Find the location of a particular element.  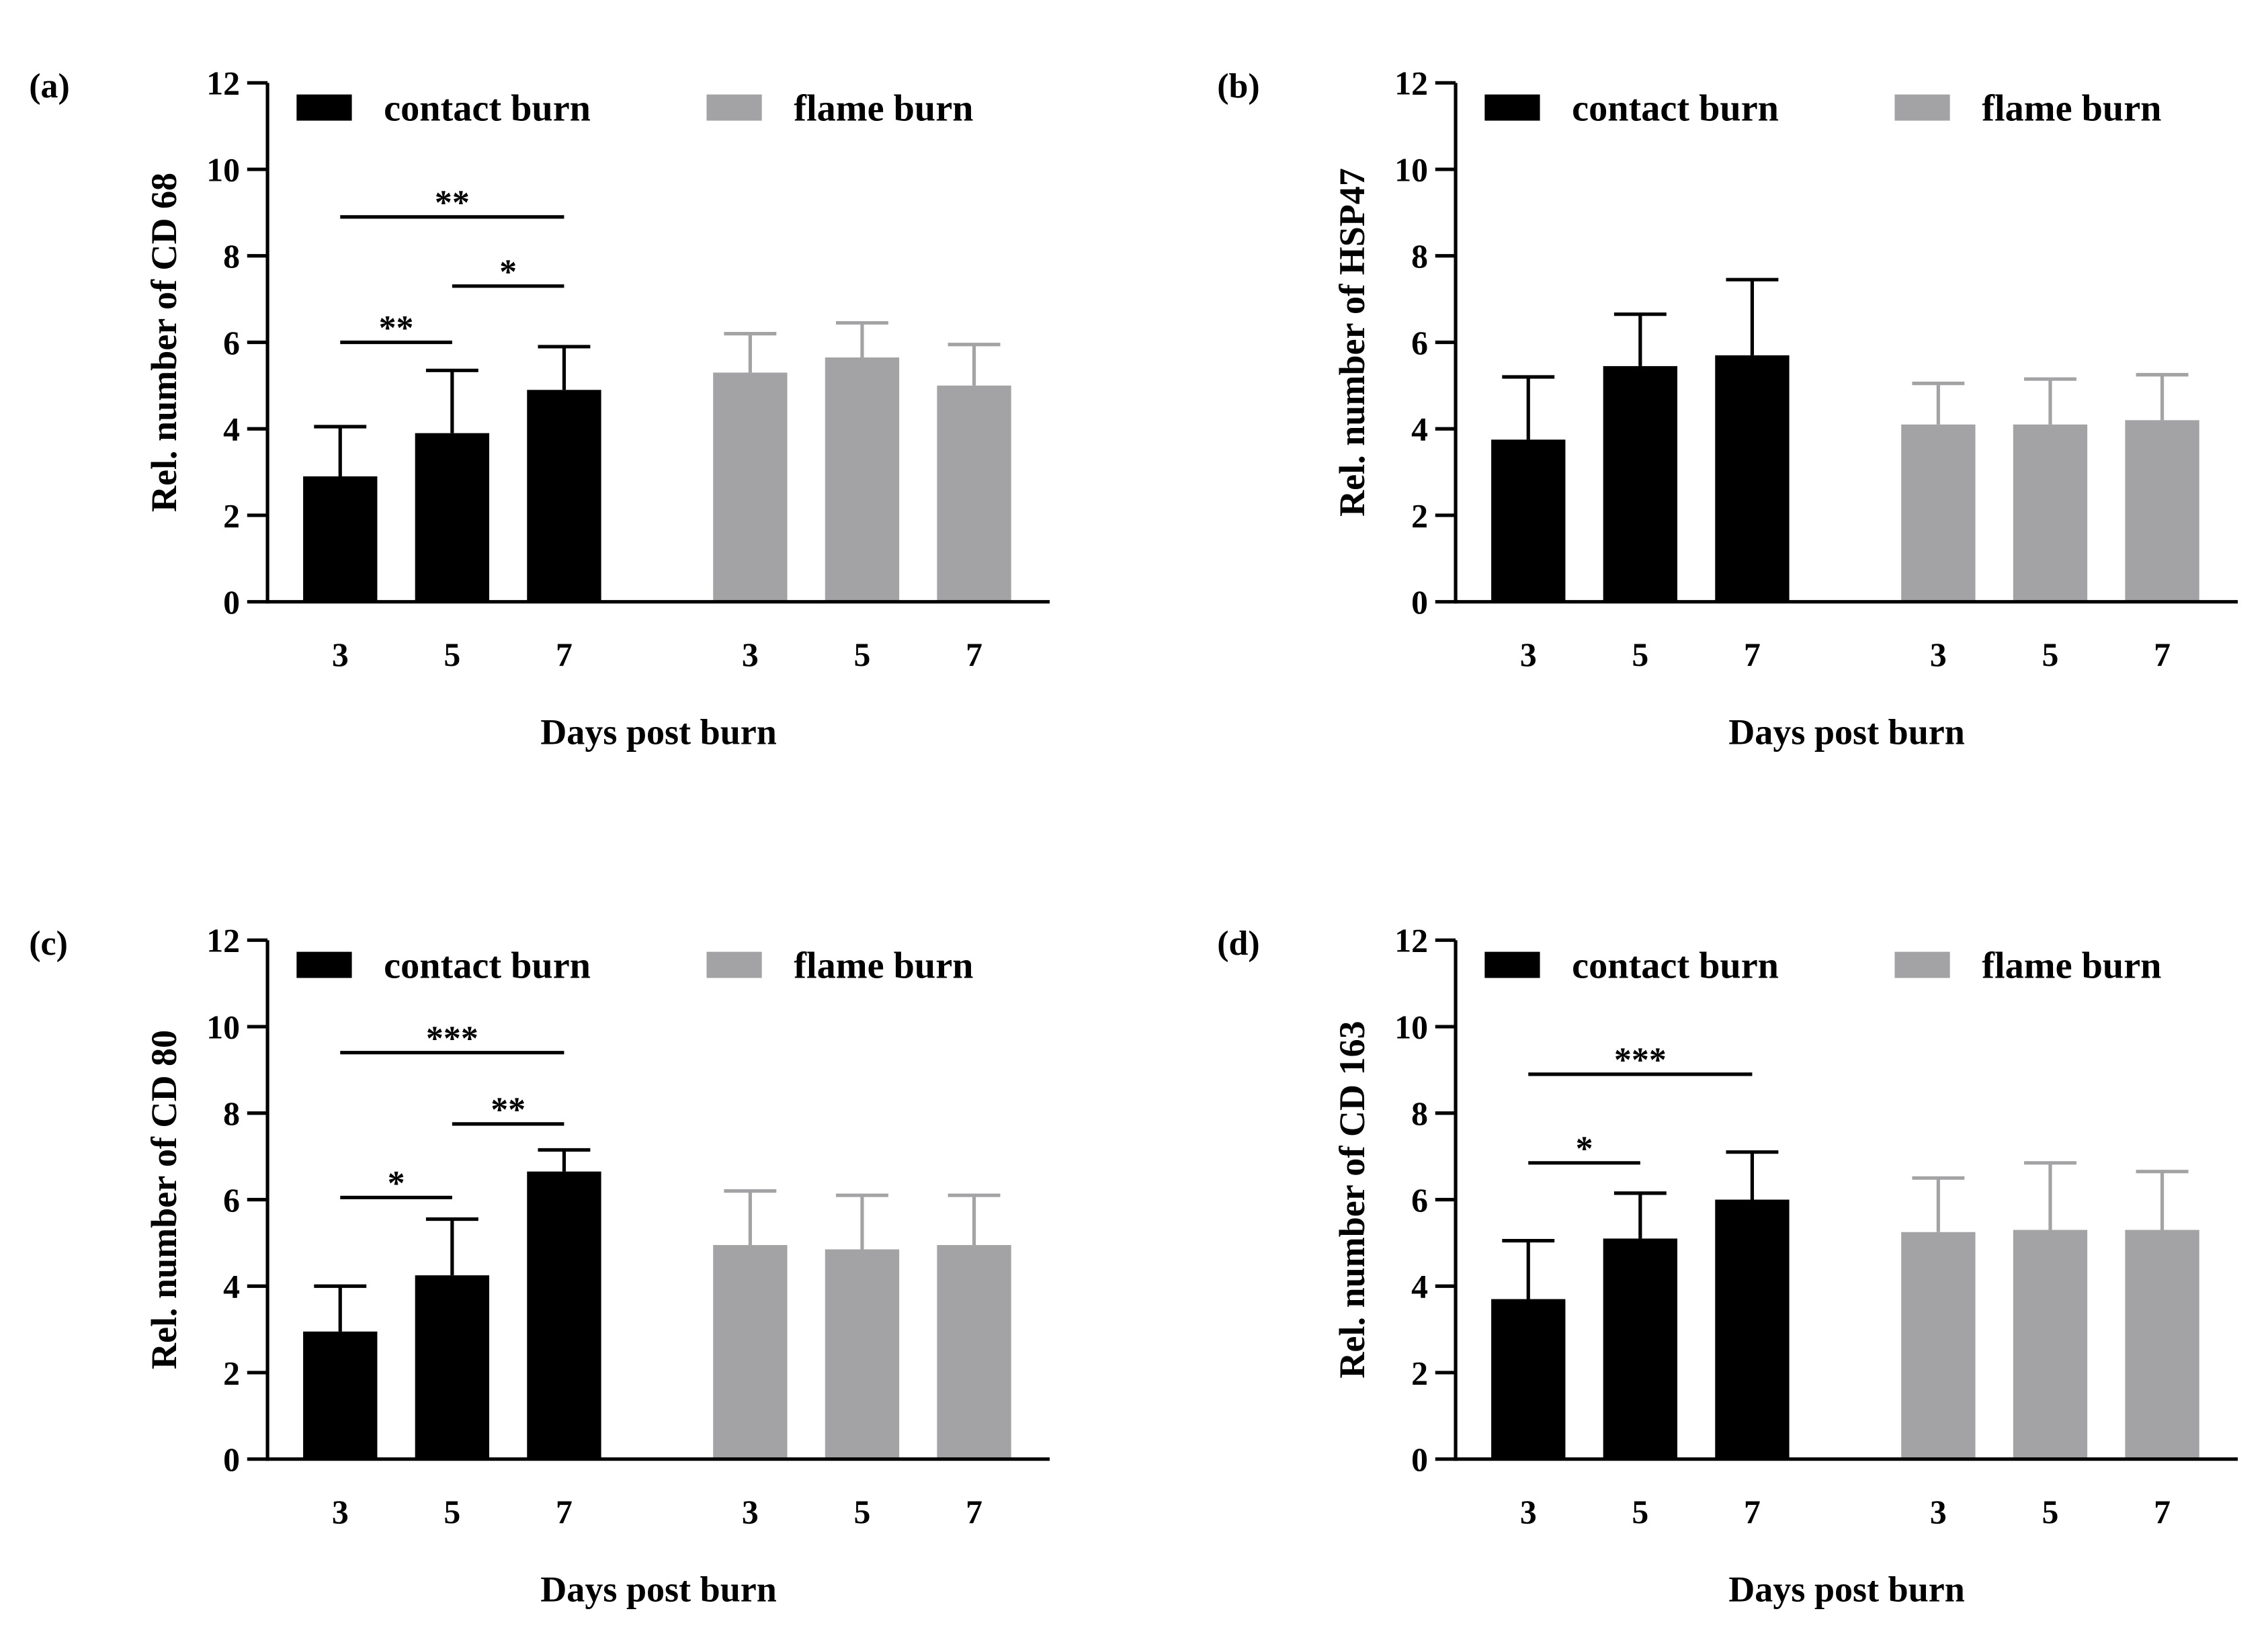

panel-label: (d) is located at coordinates (1238, 943).